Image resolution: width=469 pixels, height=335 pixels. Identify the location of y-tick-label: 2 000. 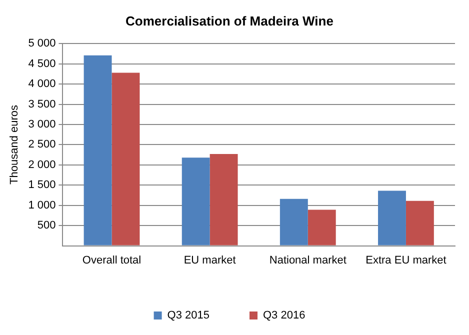
(42, 164).